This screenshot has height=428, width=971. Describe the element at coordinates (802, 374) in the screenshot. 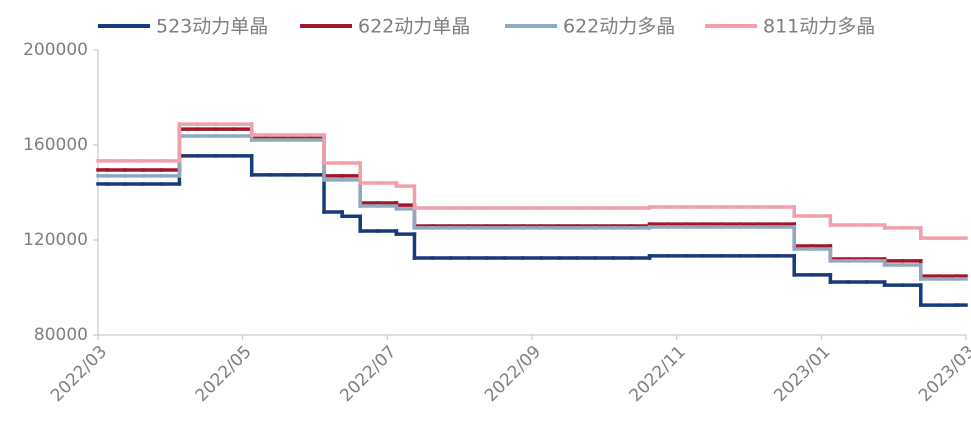

I see `x-tick-label: 2023/01` at that location.